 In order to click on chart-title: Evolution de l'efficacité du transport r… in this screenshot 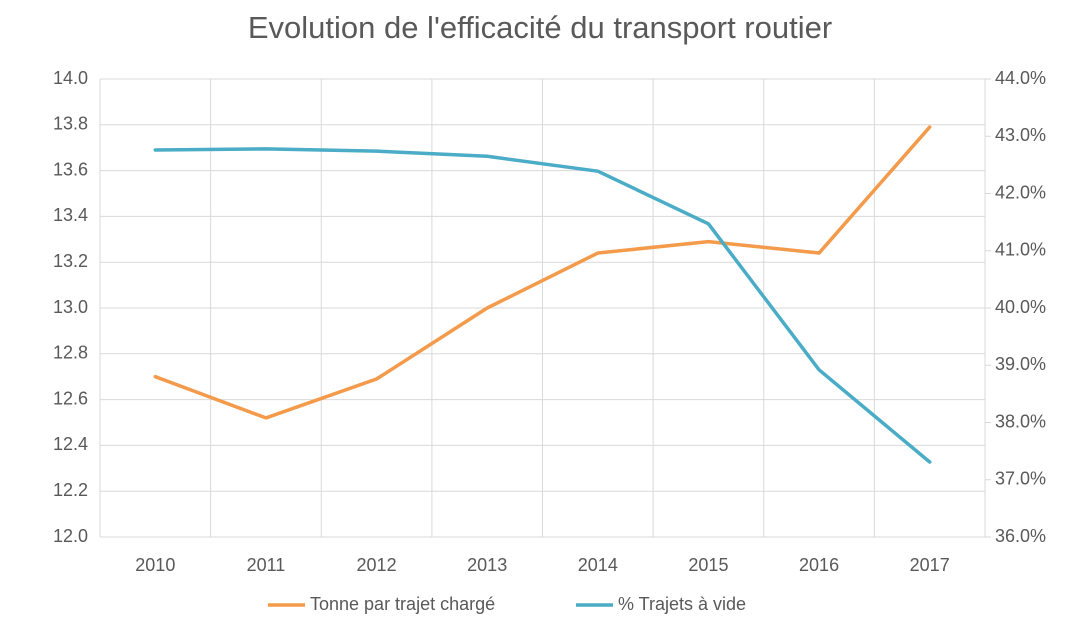, I will do `click(540, 27)`.